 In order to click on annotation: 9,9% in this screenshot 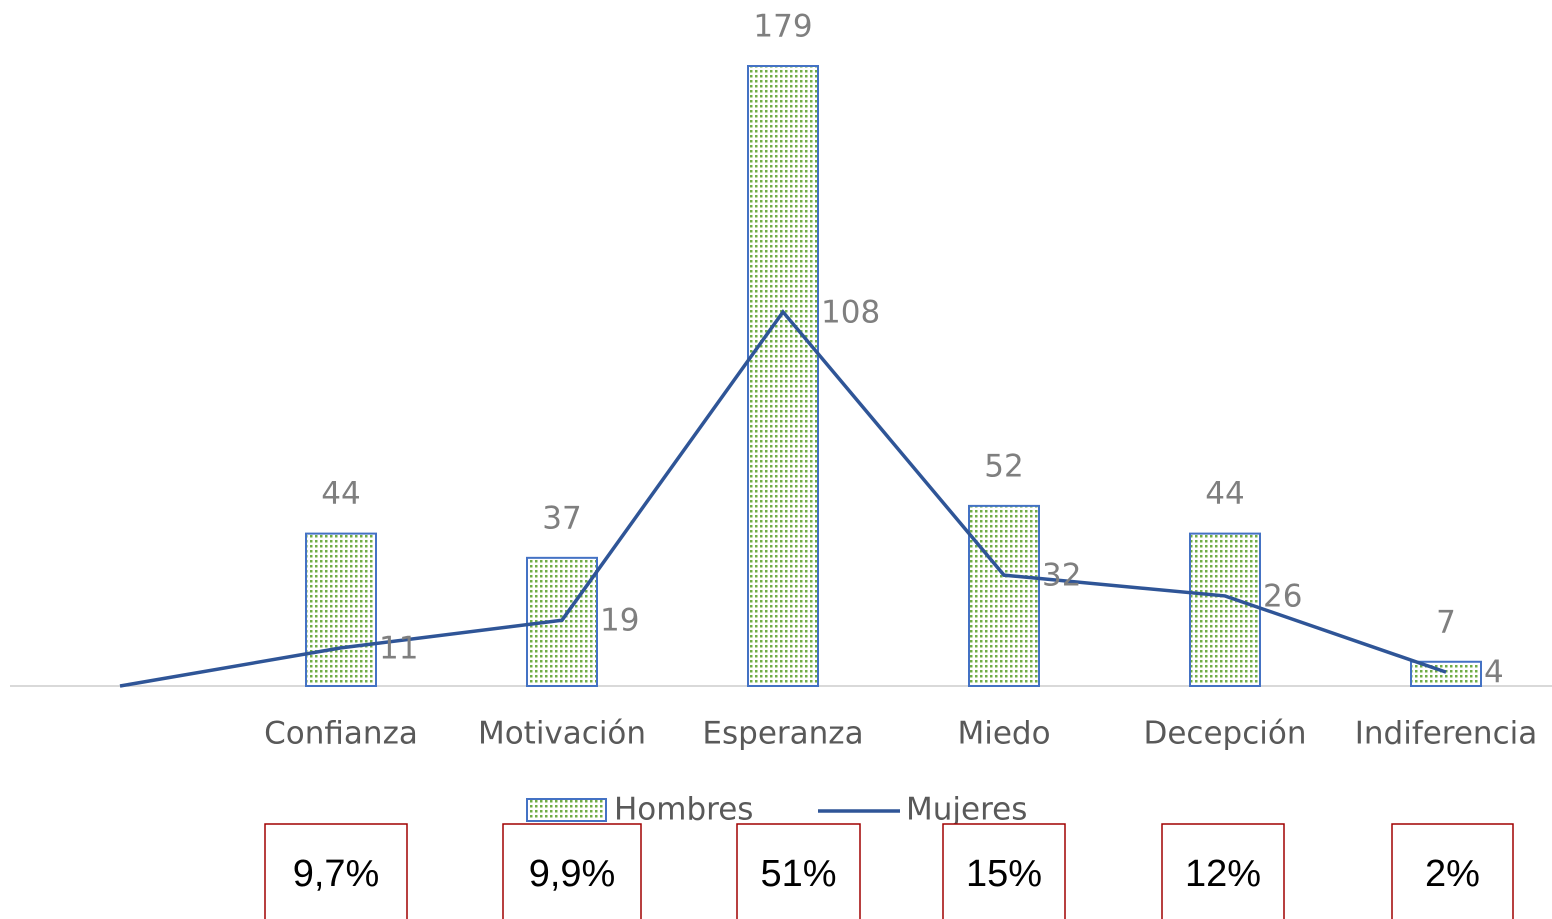, I will do `click(572, 874)`.